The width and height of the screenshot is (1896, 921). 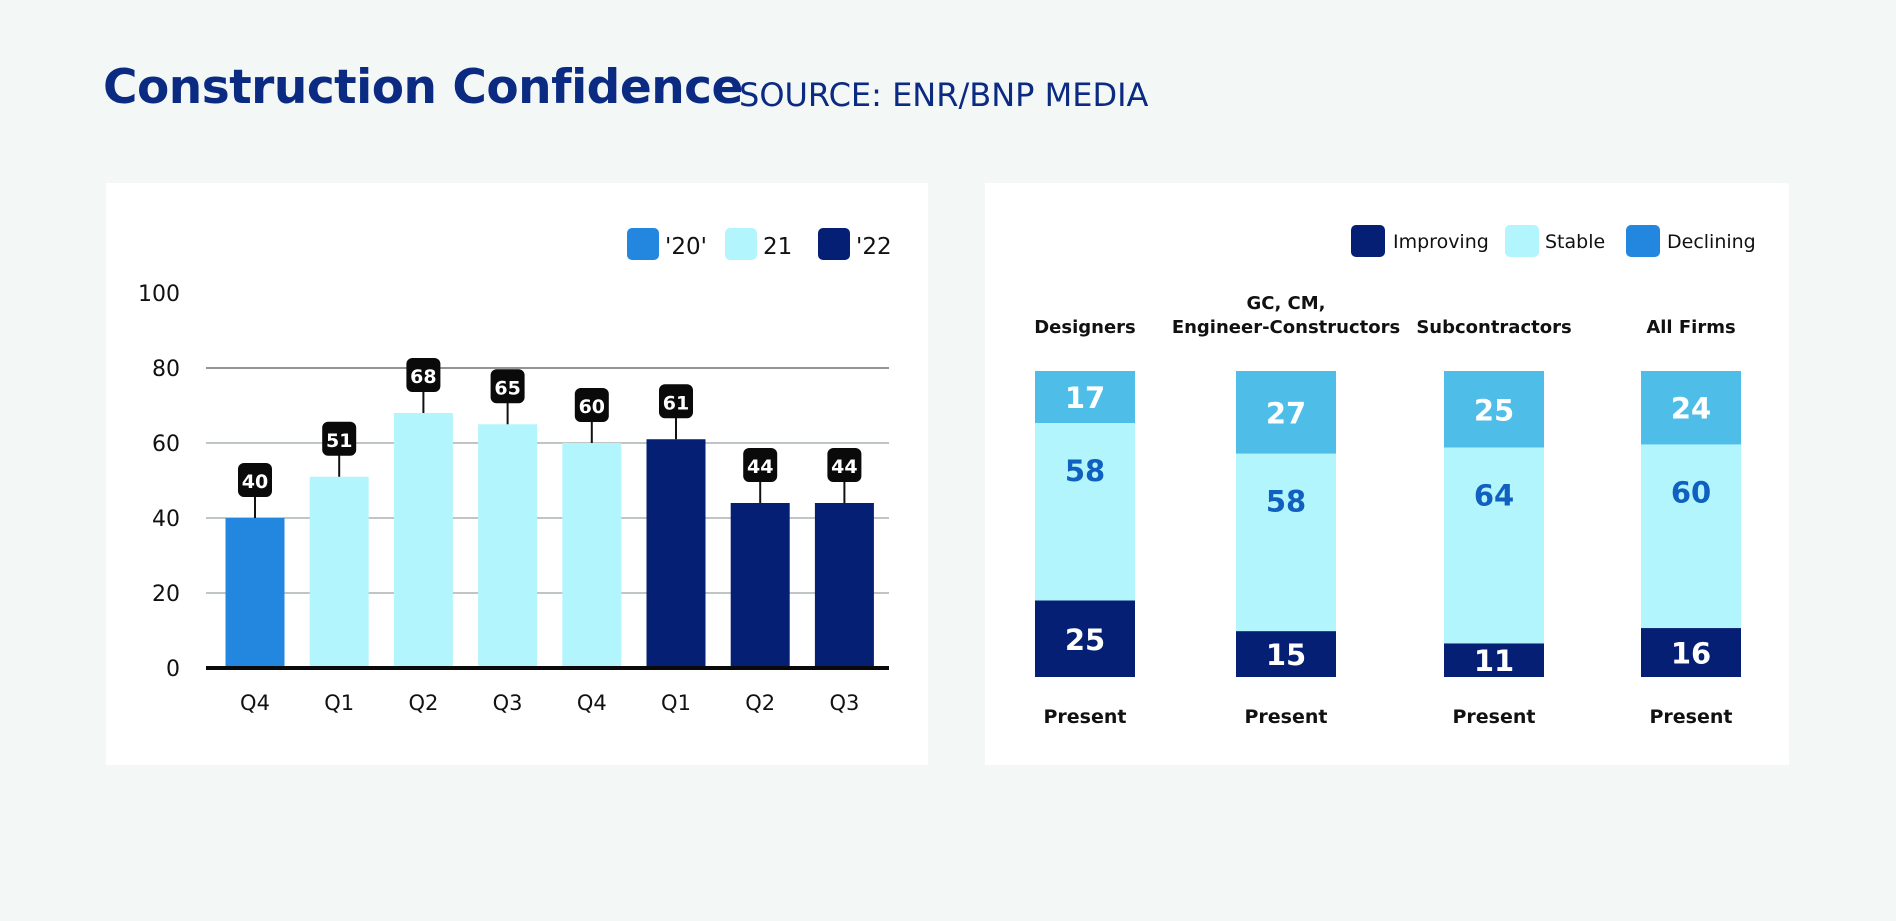 What do you see at coordinates (159, 294) in the screenshot?
I see `y-tick-label: 100` at bounding box center [159, 294].